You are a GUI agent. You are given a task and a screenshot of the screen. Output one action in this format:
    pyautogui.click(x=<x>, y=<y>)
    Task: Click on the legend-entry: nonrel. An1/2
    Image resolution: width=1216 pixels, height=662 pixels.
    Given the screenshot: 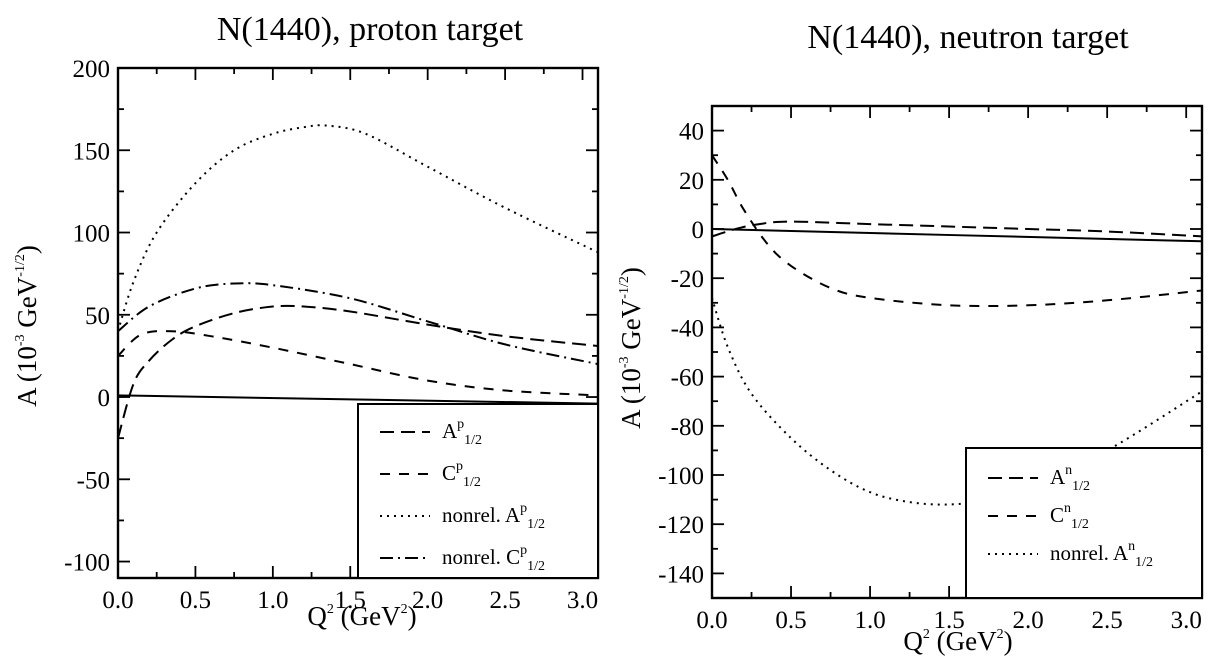 What is the action you would take?
    pyautogui.click(x=1101, y=554)
    